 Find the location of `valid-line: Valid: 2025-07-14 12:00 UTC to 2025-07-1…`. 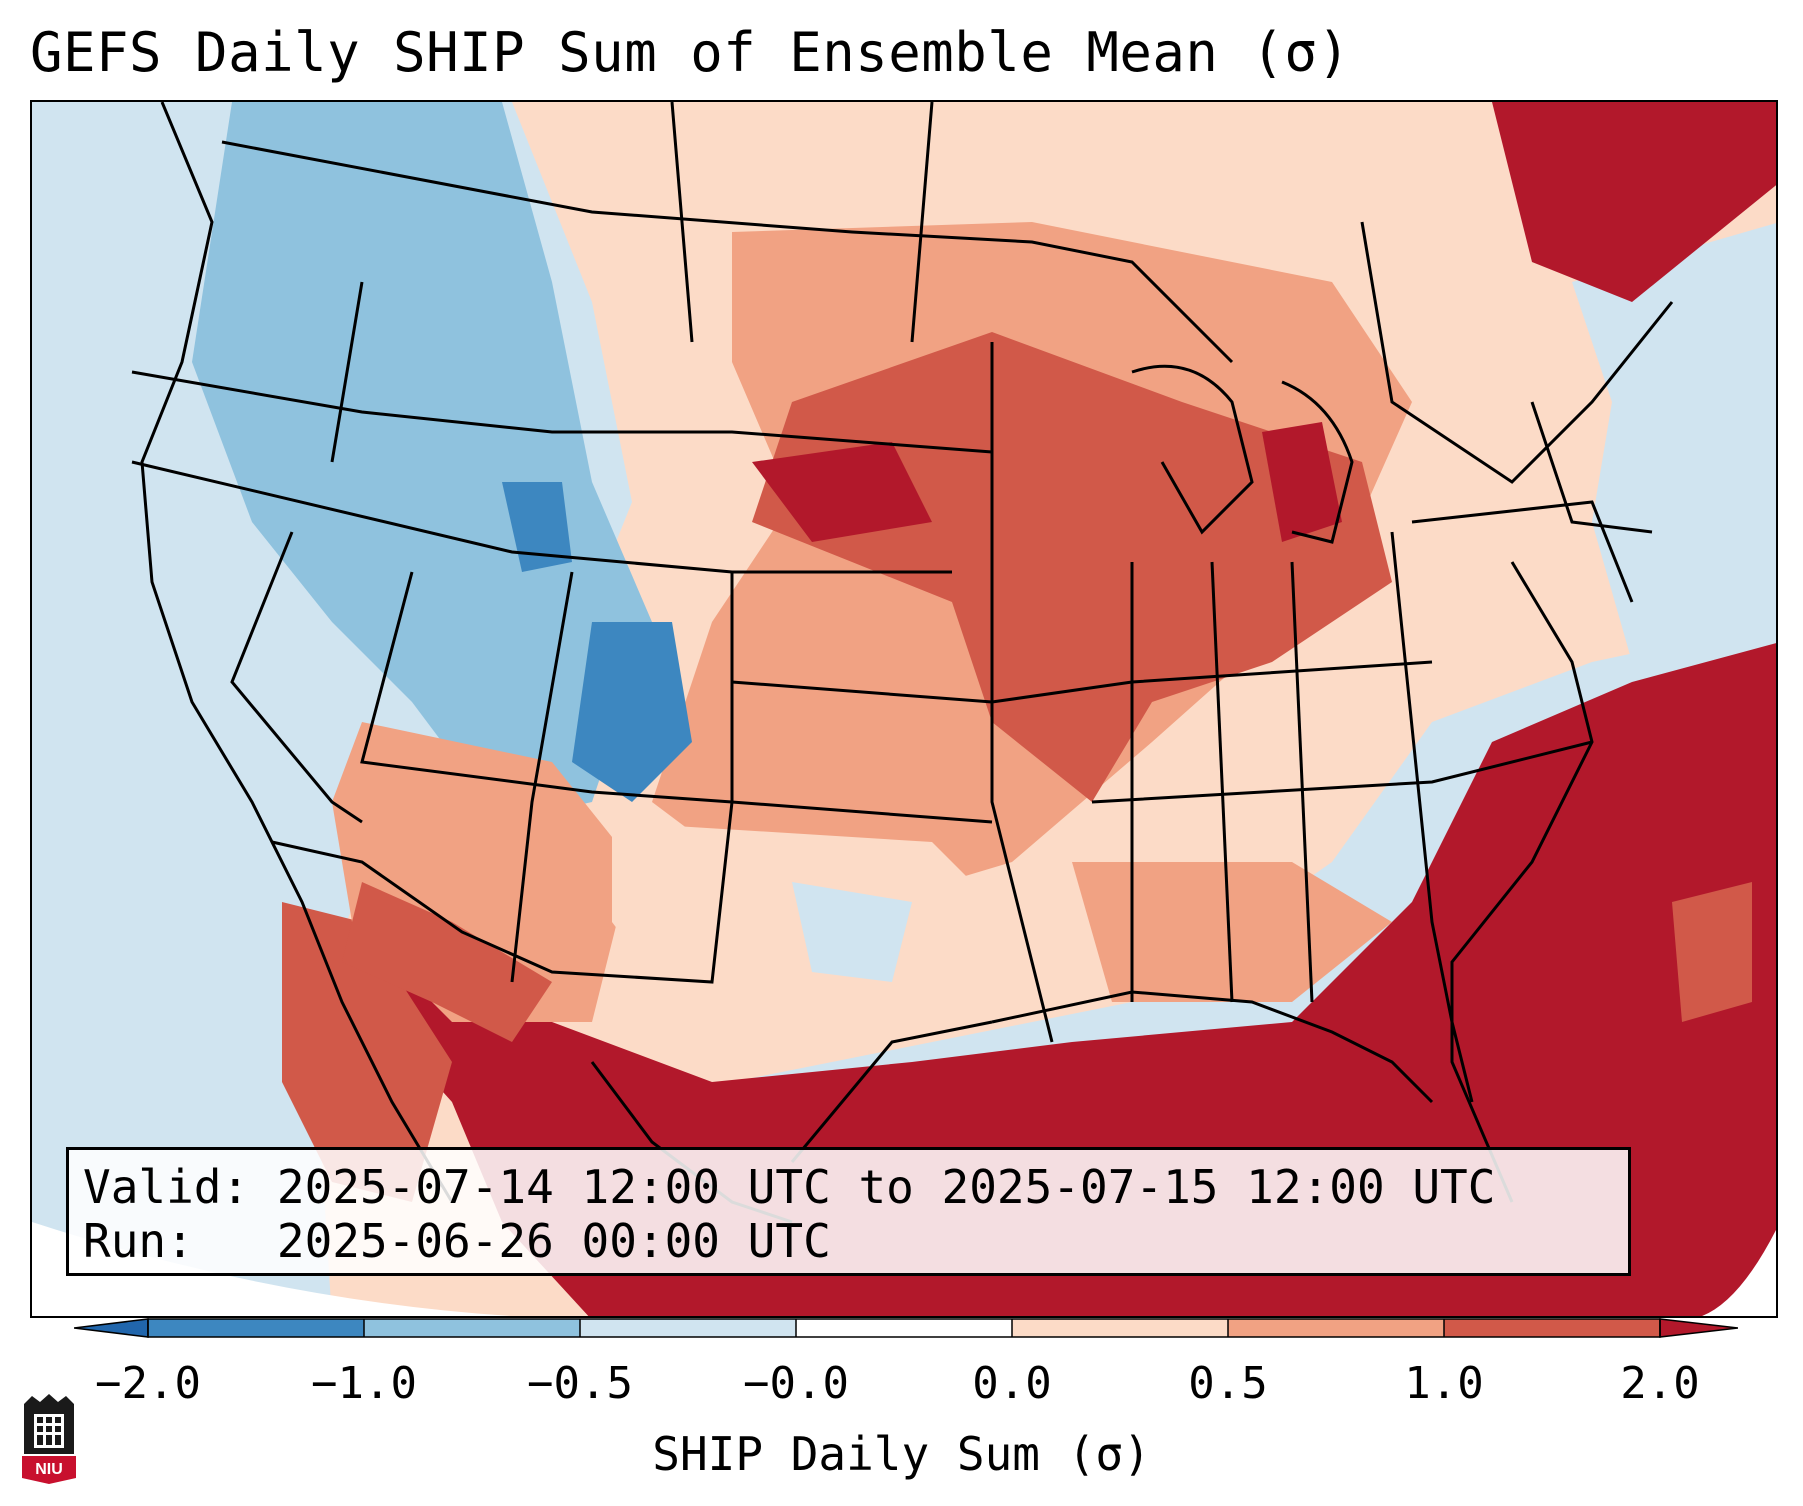

valid-line: Valid: 2025-07-14 12:00 UTC to 2025-07-1… is located at coordinates (848, 1187).